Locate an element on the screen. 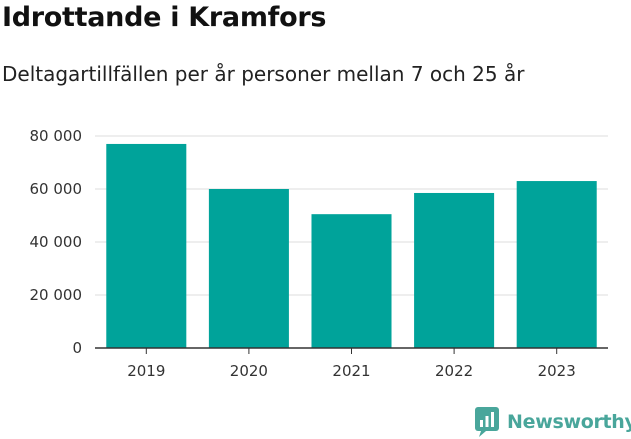  y-tick-label: 0 is located at coordinates (77, 348).